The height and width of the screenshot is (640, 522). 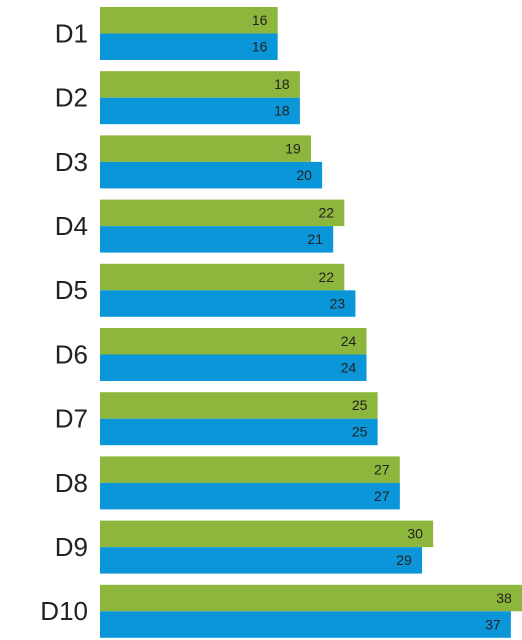 I want to click on category-label: D7, so click(x=71, y=419).